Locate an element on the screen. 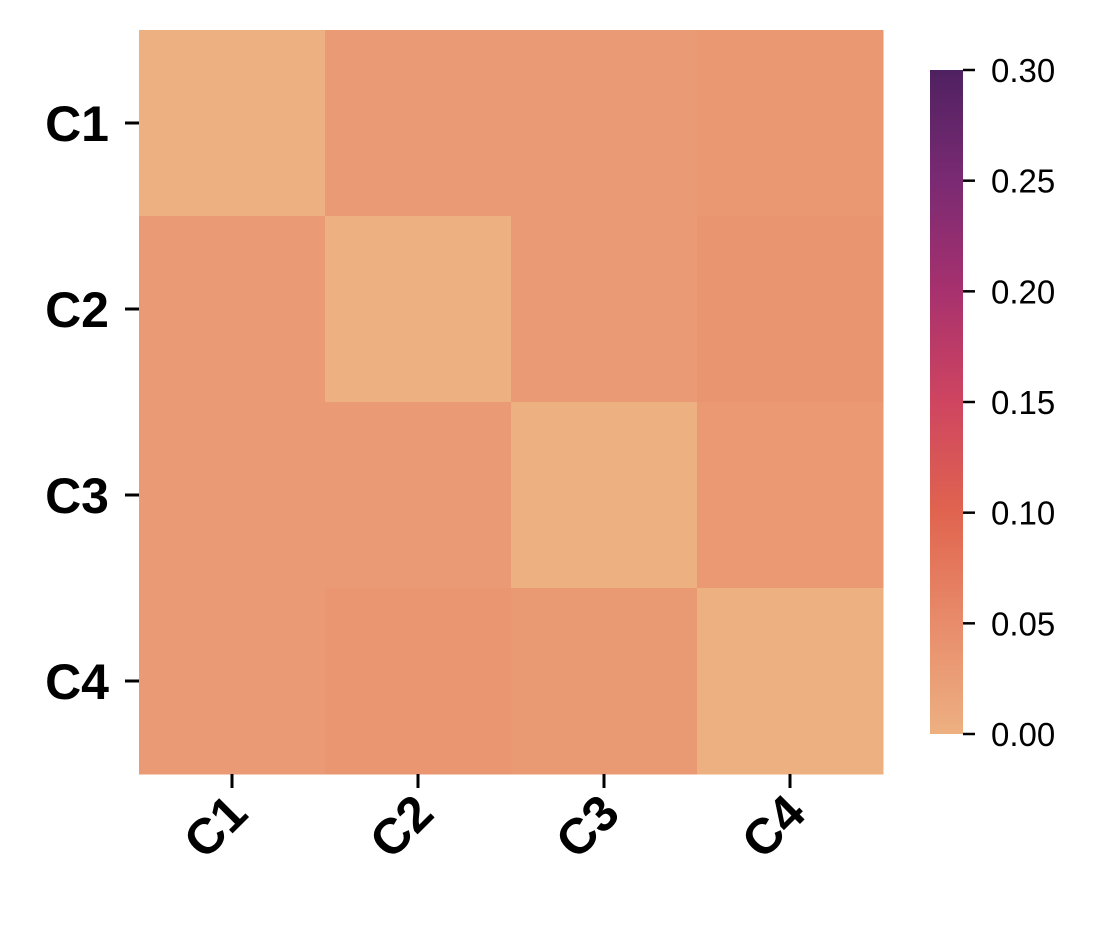 This screenshot has width=1102, height=931. colorbar: 0.00 0.05 0.10 0.15 0.20 0.25 0.30 is located at coordinates (992, 402).